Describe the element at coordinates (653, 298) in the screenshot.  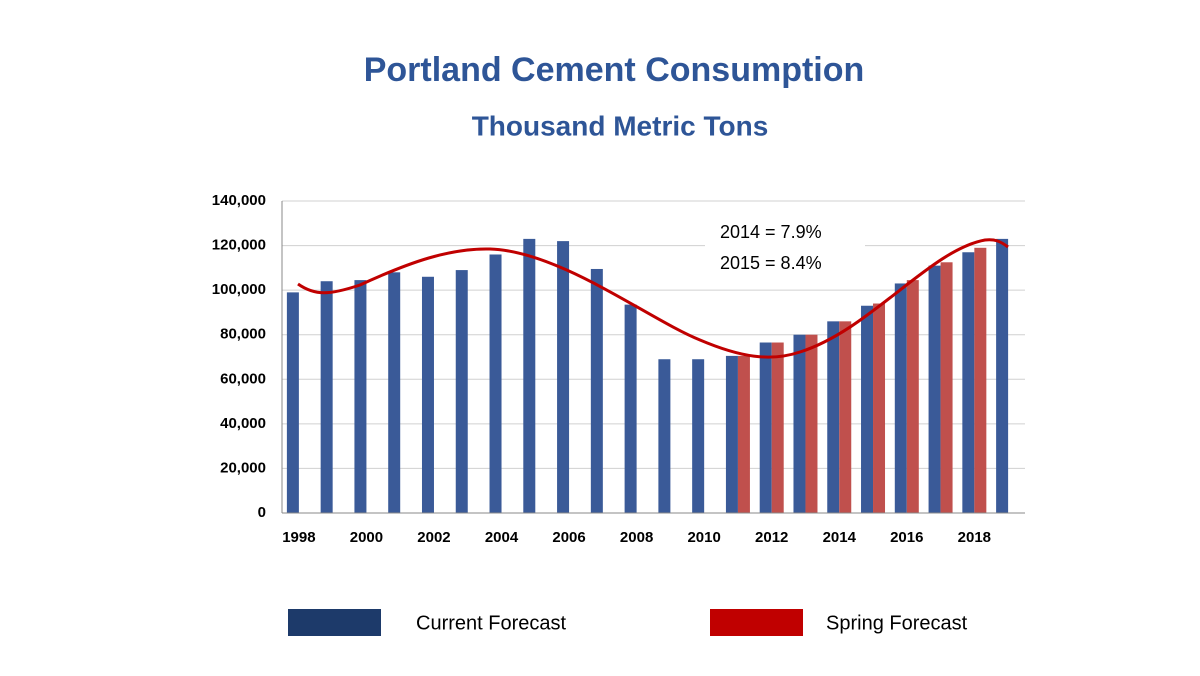
I see `trend-line` at that location.